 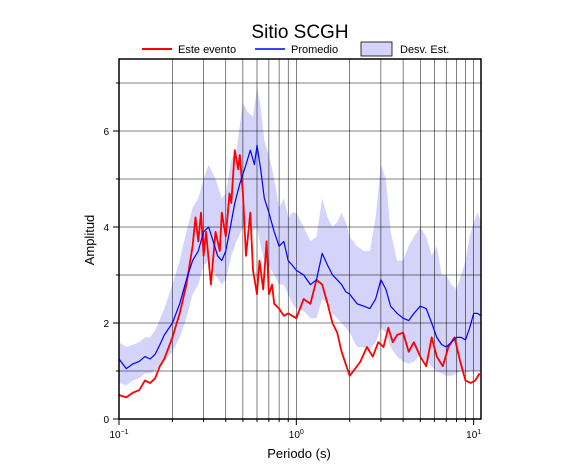 What do you see at coordinates (473, 435) in the screenshot?
I see `x-tick-label: 10¹` at bounding box center [473, 435].